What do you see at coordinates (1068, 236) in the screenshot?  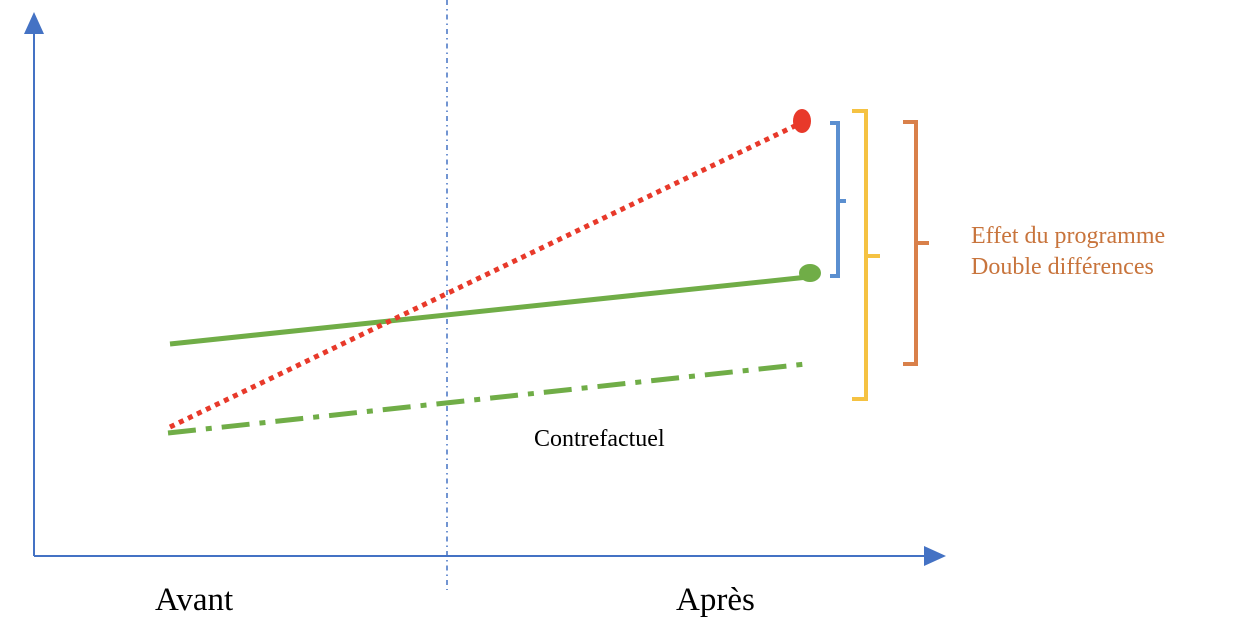 I see `label-effect-line1: Effet du programme` at bounding box center [1068, 236].